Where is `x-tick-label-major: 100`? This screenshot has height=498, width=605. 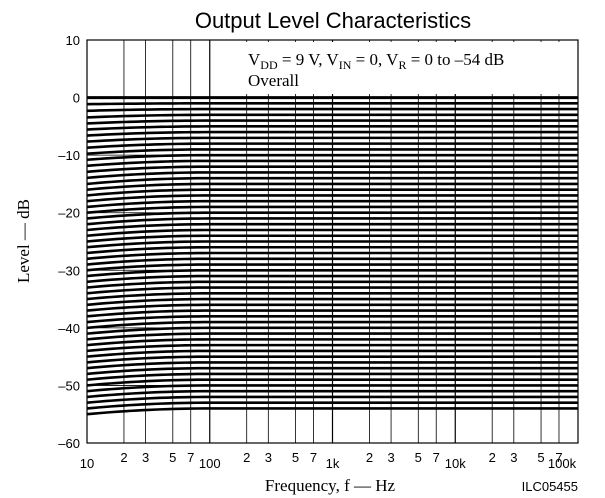
x-tick-label-major: 100 is located at coordinates (210, 463).